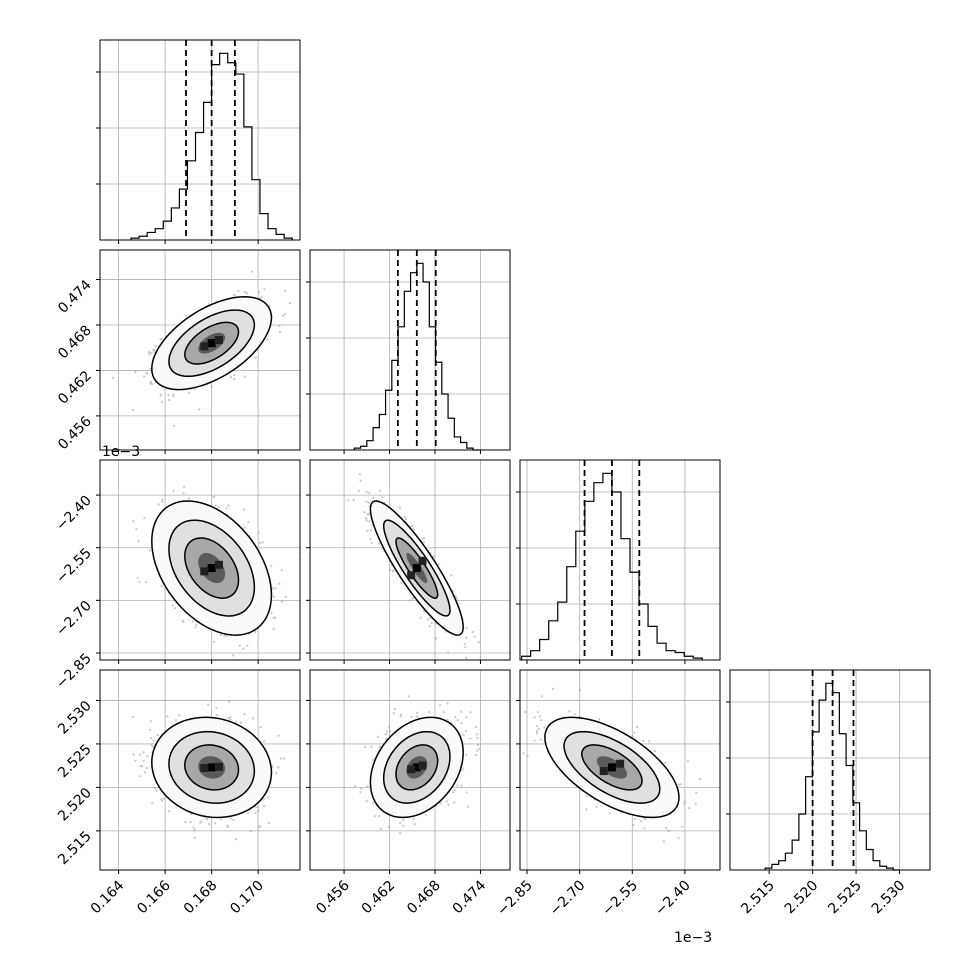  What do you see at coordinates (75, 433) in the screenshot?
I see `y-tick-label: 0.456` at bounding box center [75, 433].